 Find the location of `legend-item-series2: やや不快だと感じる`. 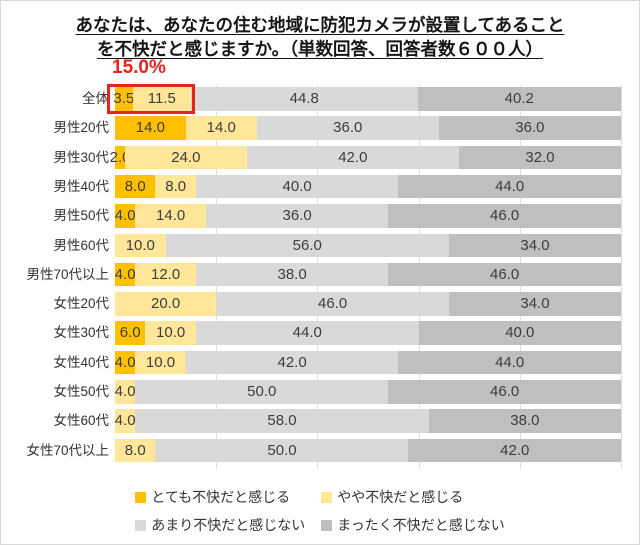

legend-item-series2: やや不快だと感じる is located at coordinates (392, 497).